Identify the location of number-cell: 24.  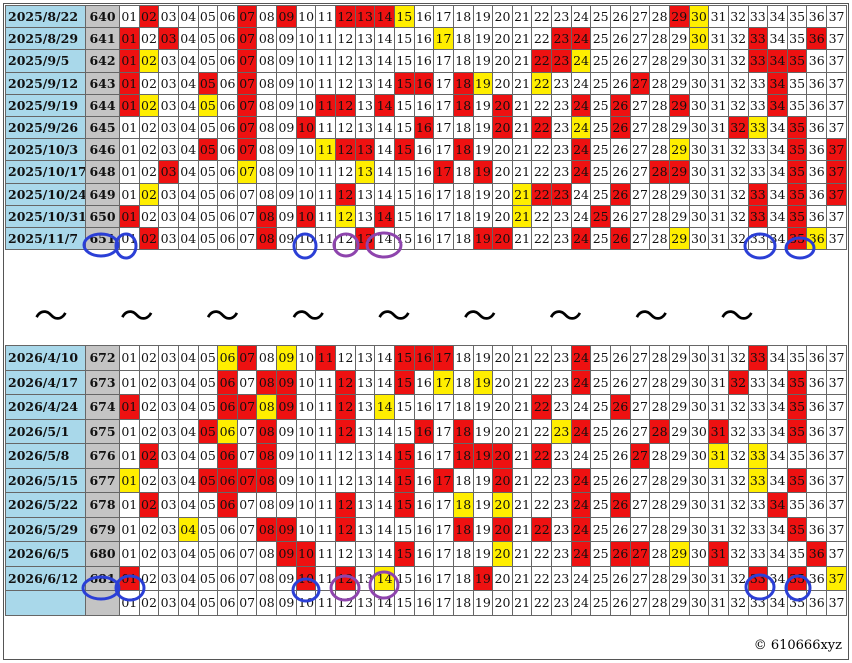
(581, 216).